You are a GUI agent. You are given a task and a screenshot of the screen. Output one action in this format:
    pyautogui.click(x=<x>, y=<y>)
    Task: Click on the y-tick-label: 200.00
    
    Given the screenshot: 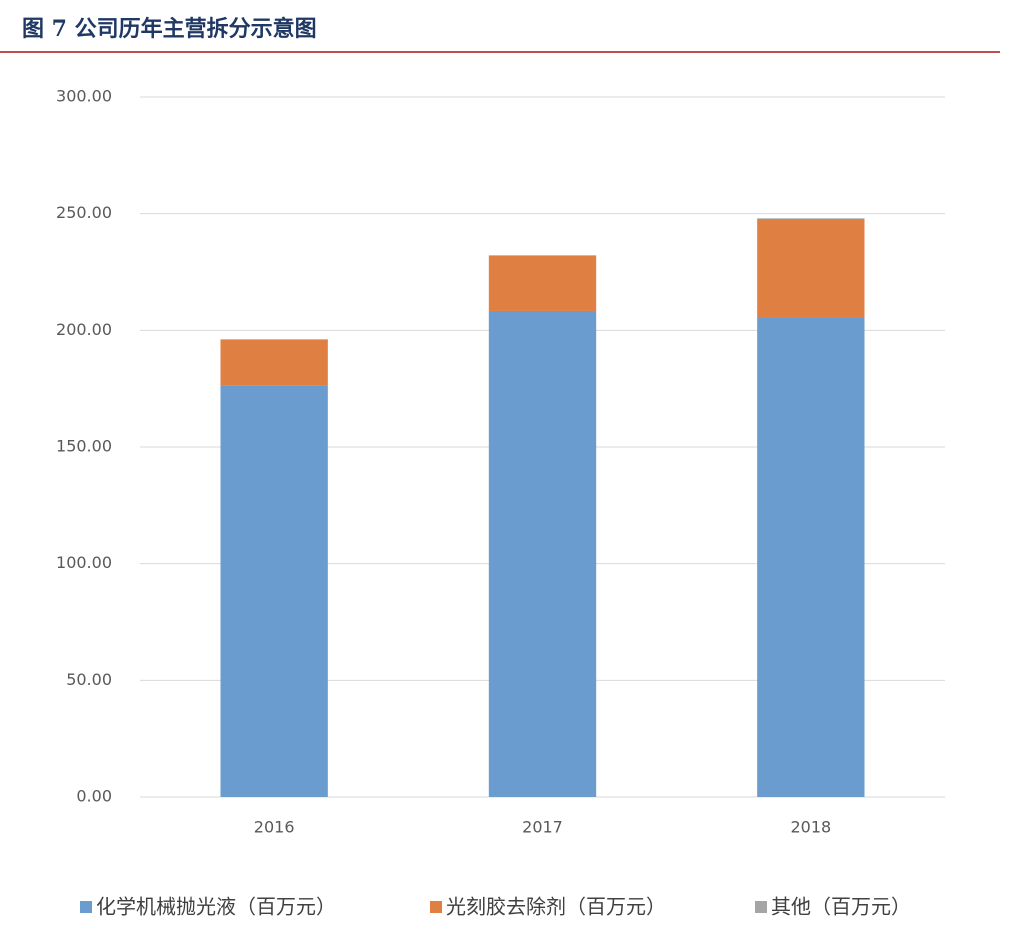 What is the action you would take?
    pyautogui.click(x=84, y=329)
    